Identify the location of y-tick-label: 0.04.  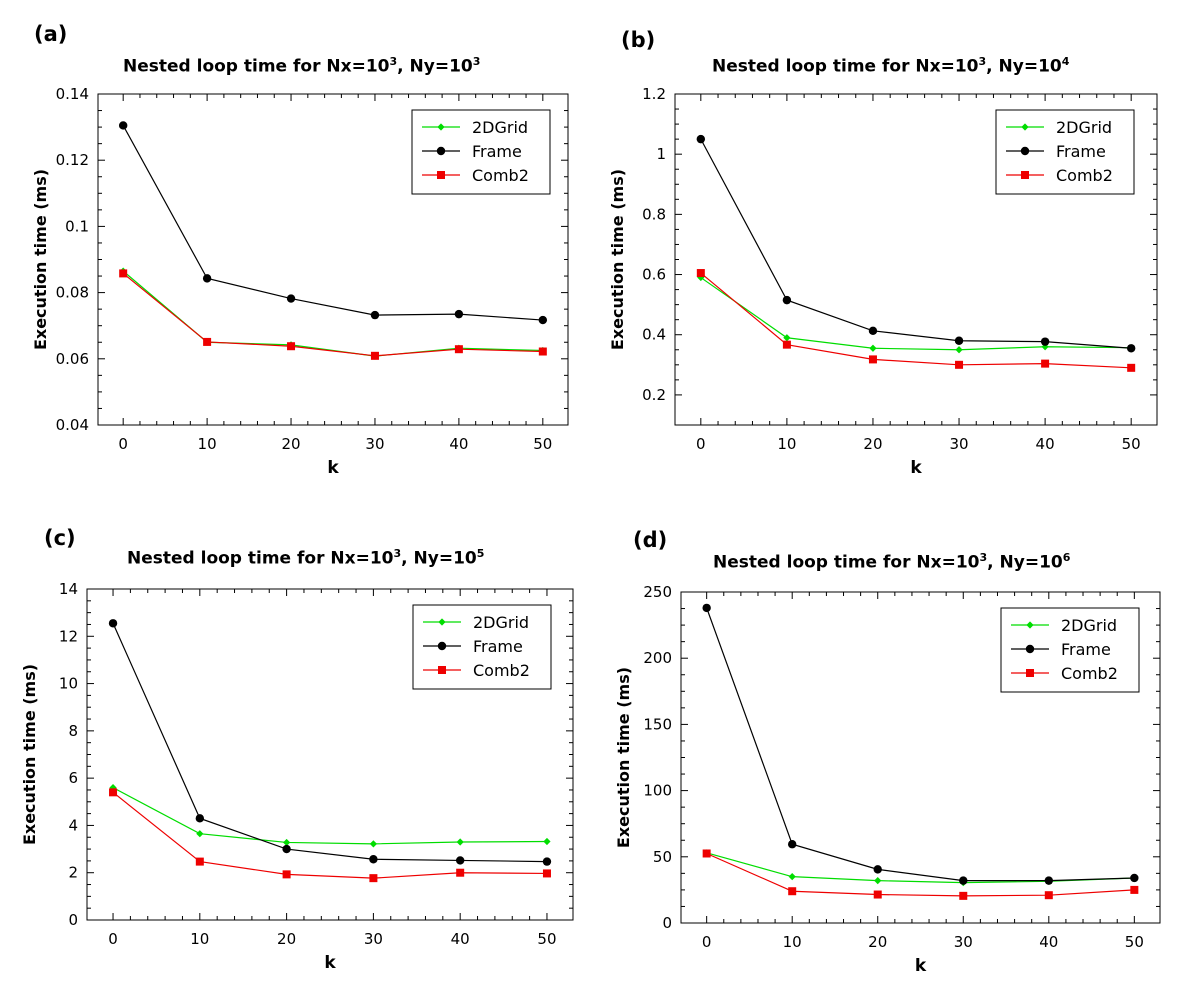
(72, 425).